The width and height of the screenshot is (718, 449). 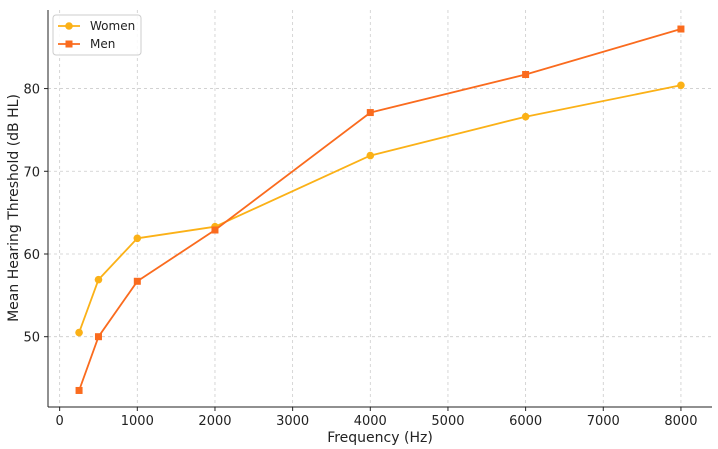 I want to click on legend-label-men: Men, so click(x=102, y=44).